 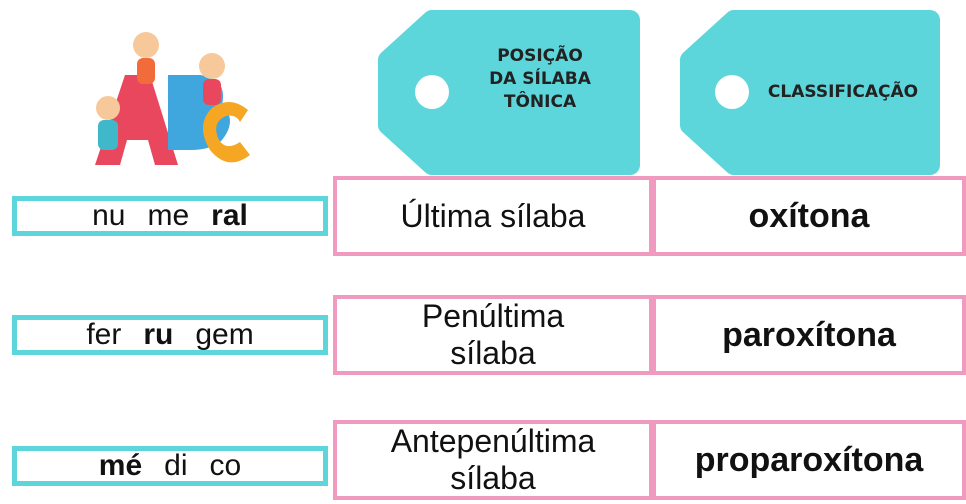 I want to click on classification-cell: paroxítona, so click(x=809, y=335).